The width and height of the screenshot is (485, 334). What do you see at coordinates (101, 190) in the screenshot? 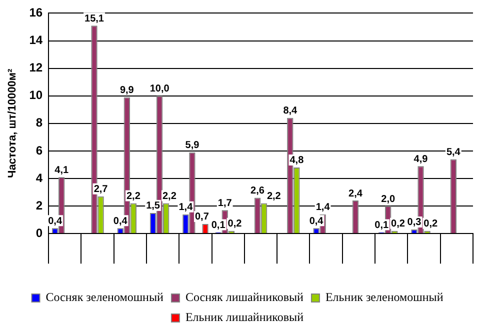
I see `data-label: 2,7` at bounding box center [101, 190].